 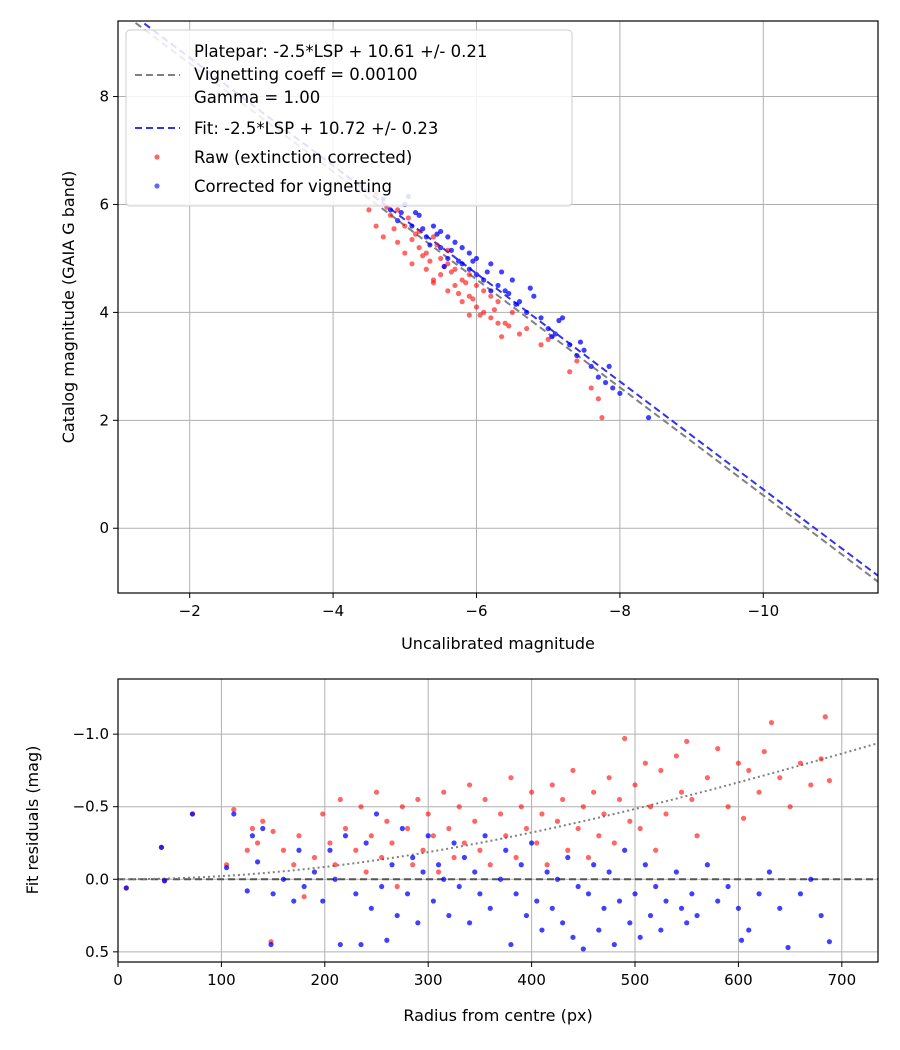 What do you see at coordinates (221, 980) in the screenshot?
I see `bot-x-tick-label: 100` at bounding box center [221, 980].